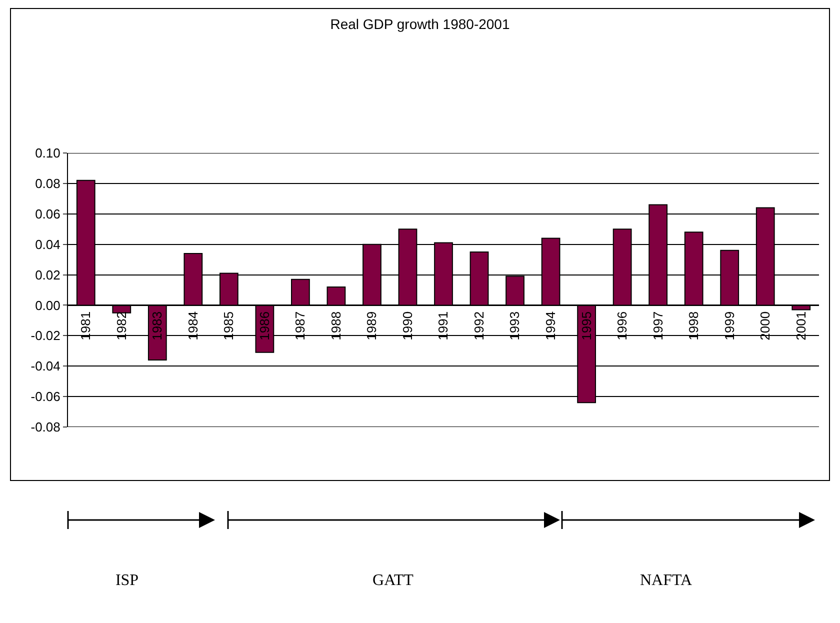 The width and height of the screenshot is (840, 623). I want to click on text: ISP, so click(127, 581).